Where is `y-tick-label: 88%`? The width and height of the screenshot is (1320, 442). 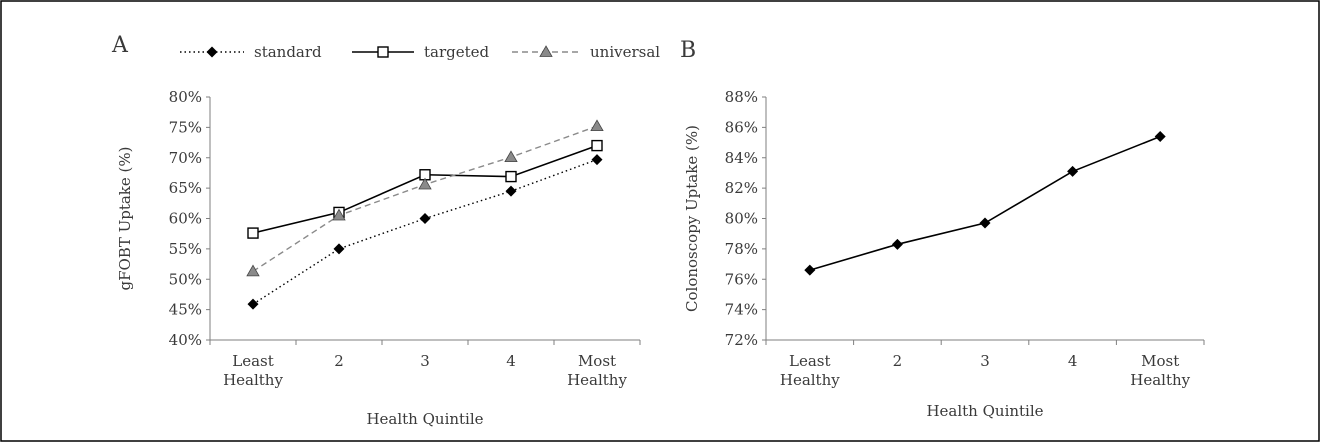
y-tick-label: 88% is located at coordinates (741, 97).